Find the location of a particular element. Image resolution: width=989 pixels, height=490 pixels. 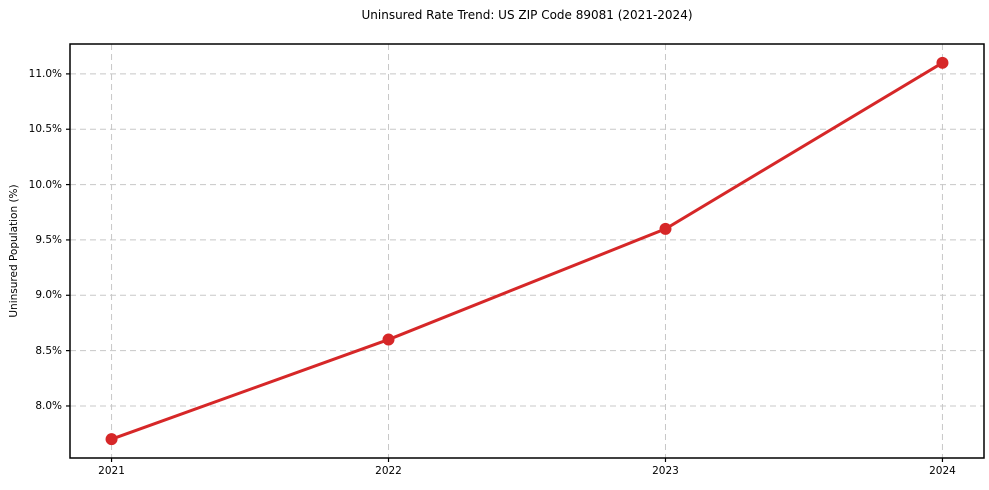

y-tick-label: 10.0% is located at coordinates (45, 184).